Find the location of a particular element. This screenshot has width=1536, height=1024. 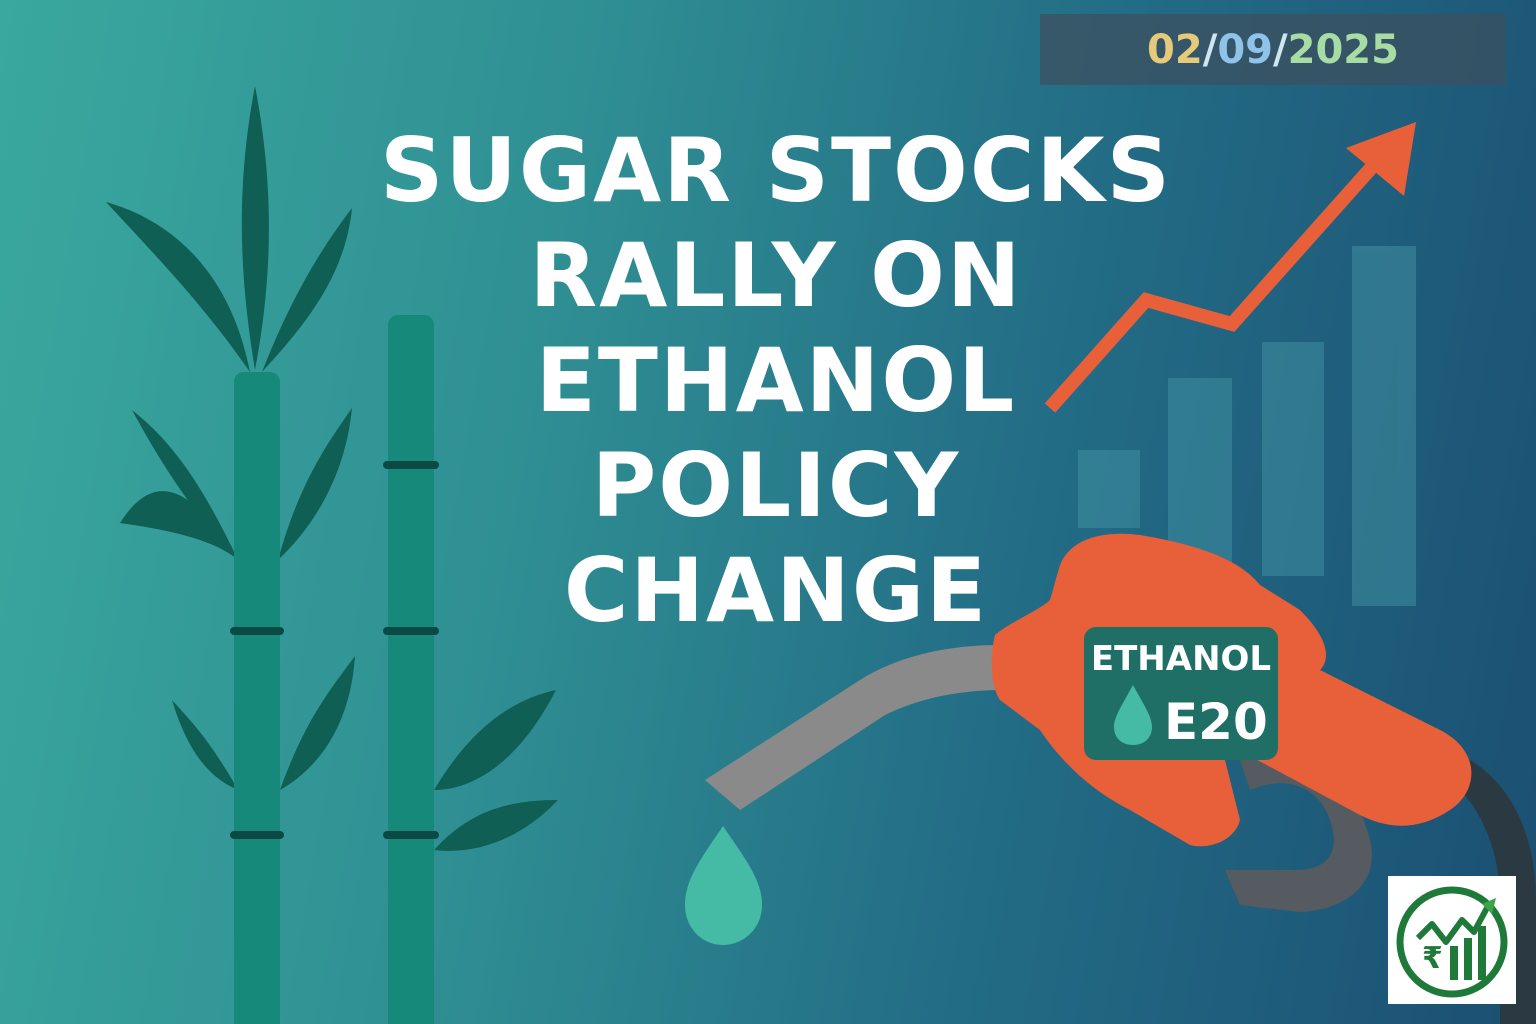

headline-line: SUGAR STOCKS is located at coordinates (776, 170).